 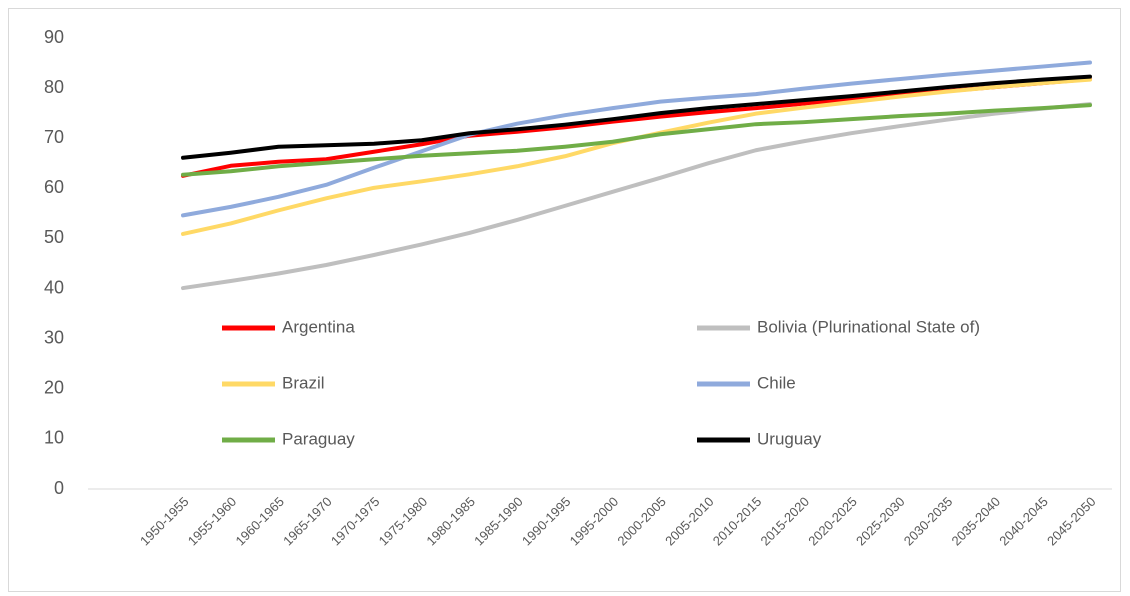 I want to click on legend-label: Bolivia (Plurinational State of), so click(x=868, y=326).